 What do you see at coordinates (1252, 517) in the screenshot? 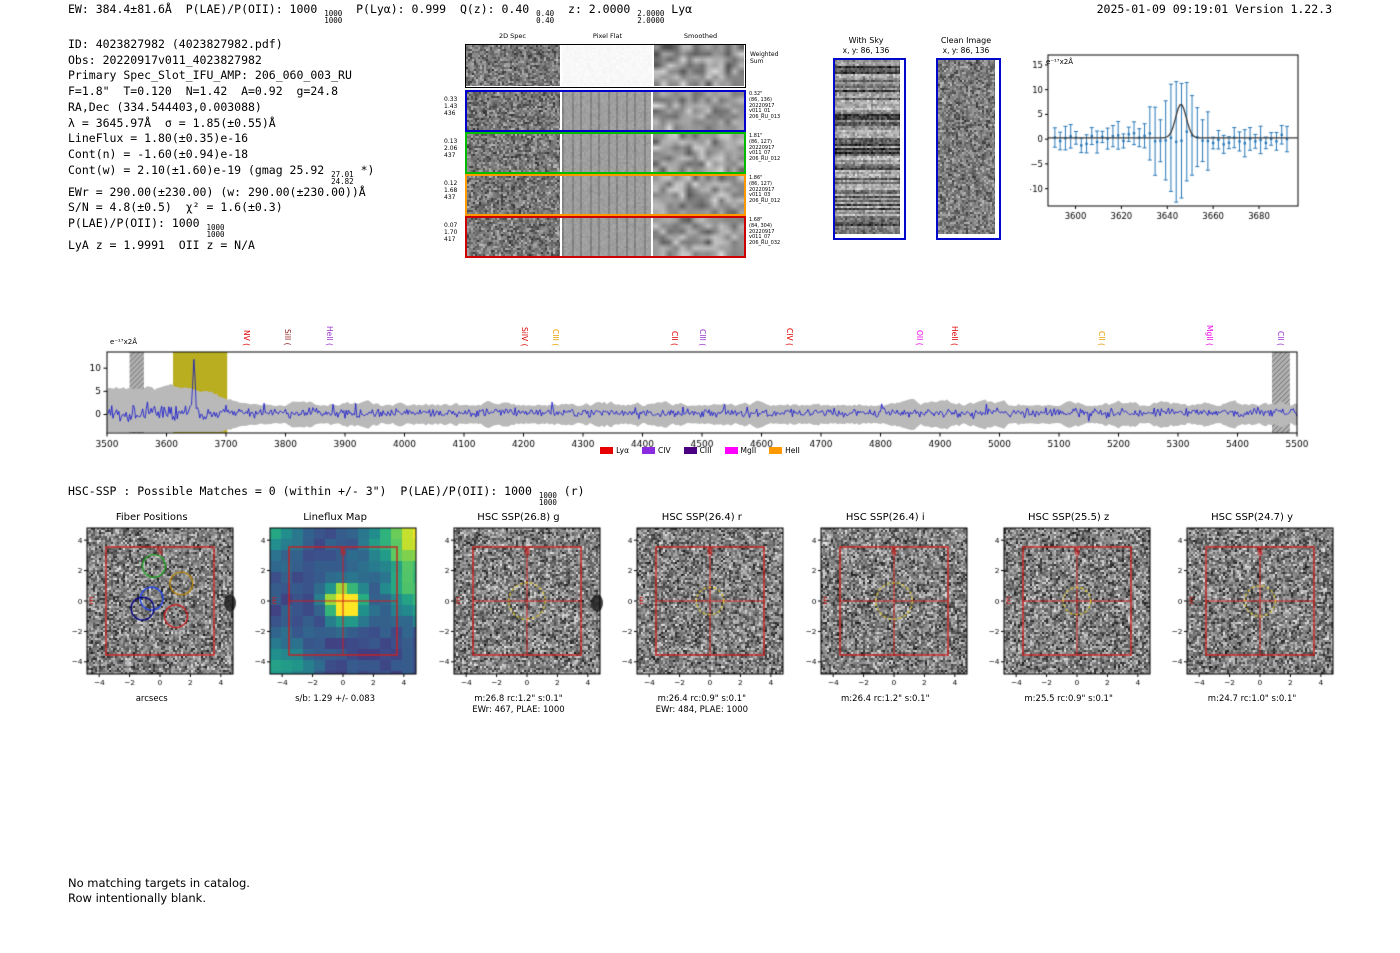
I see `panel-title: HSC SSP(24.7) y` at bounding box center [1252, 517].